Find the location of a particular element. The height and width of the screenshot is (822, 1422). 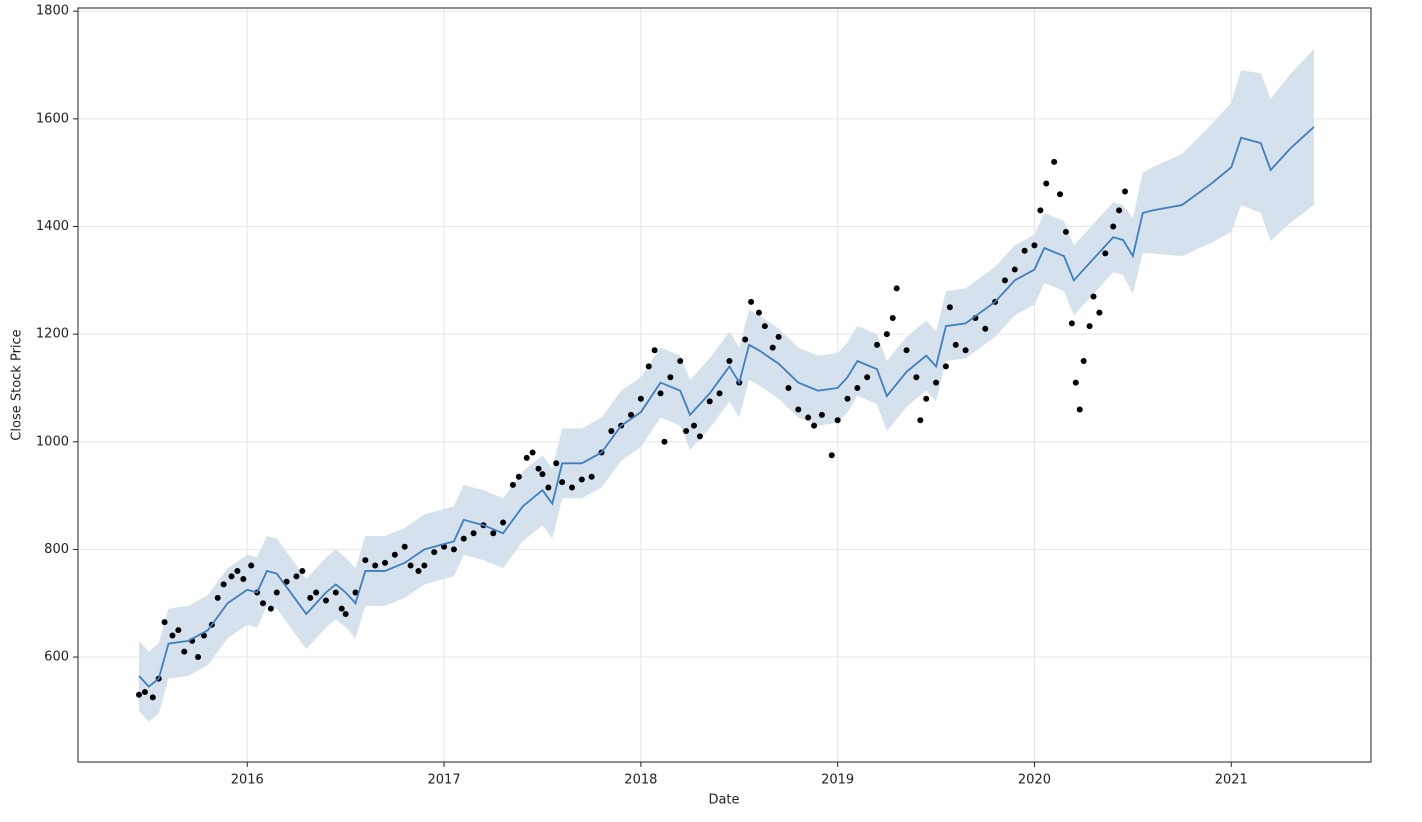

x-tick-label: 2020 is located at coordinates (1034, 780).